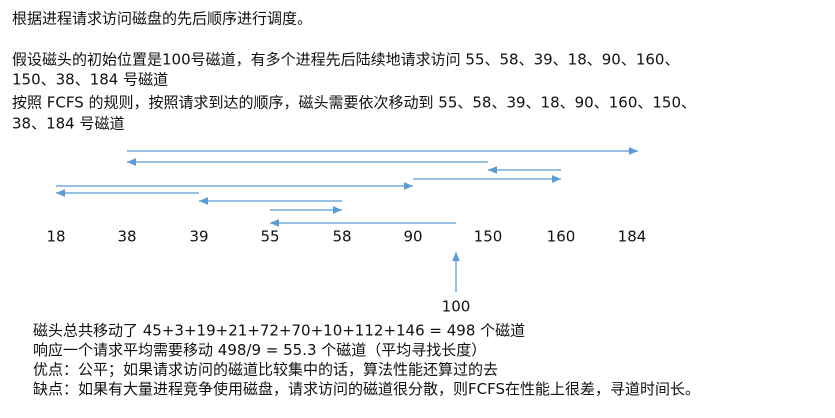 The height and width of the screenshot is (418, 835). I want to click on track-label: 58, so click(341, 237).